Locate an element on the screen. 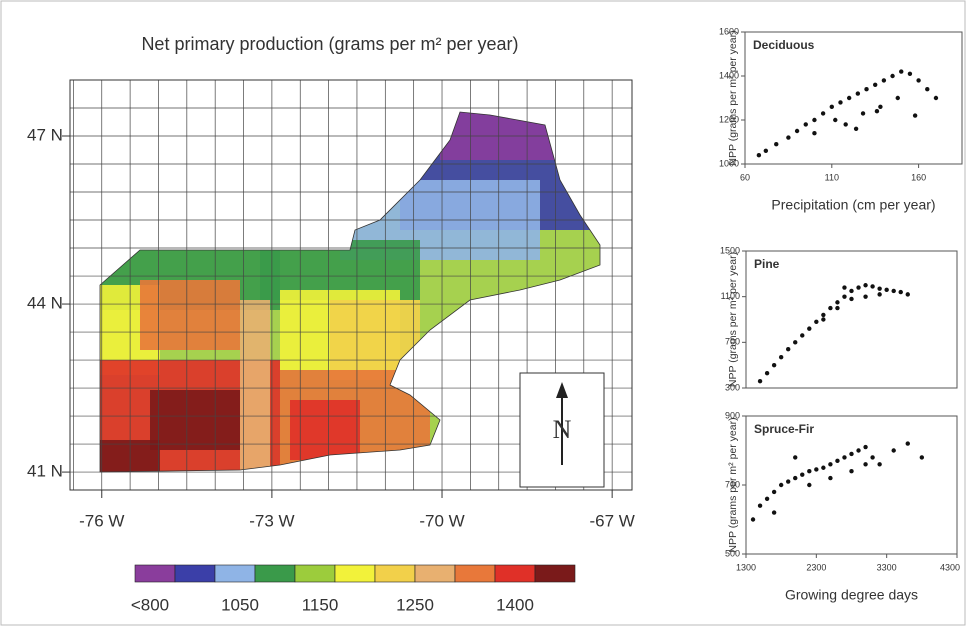 This screenshot has width=966, height=626. y-tick-label: 1200 is located at coordinates (729, 119).